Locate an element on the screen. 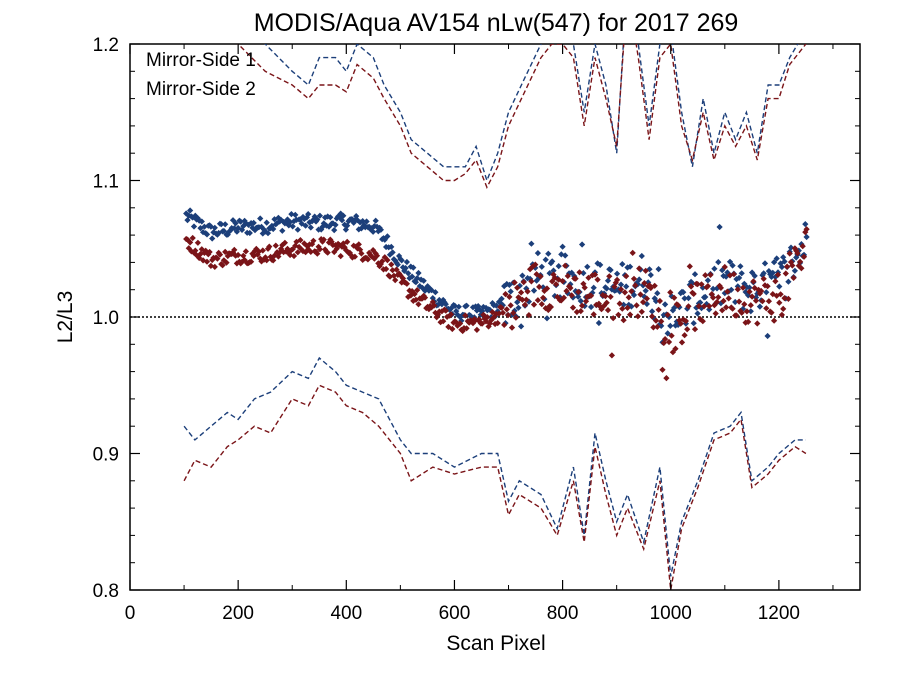 This screenshot has width=900, height=675. series-2-upper-envelope is located at coordinates (521, 116).